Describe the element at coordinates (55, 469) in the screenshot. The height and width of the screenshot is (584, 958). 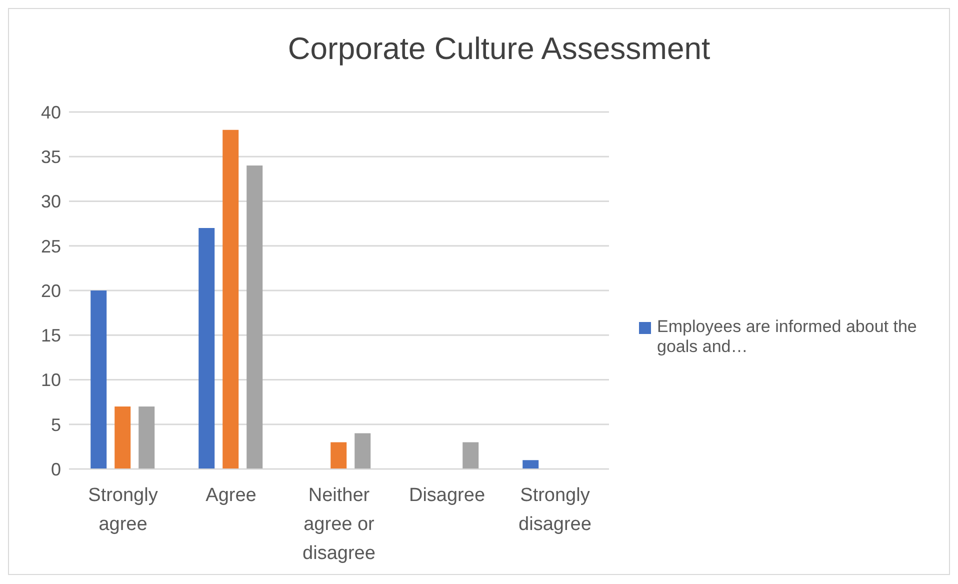
I see `y-tick-label: 0` at that location.